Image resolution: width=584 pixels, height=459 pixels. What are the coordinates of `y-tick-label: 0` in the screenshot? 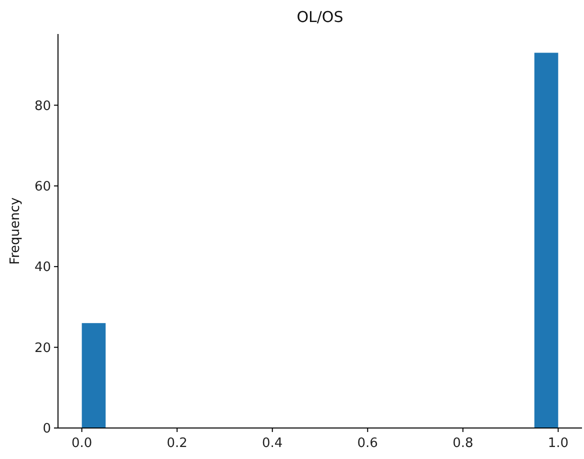 It's located at (46, 429).